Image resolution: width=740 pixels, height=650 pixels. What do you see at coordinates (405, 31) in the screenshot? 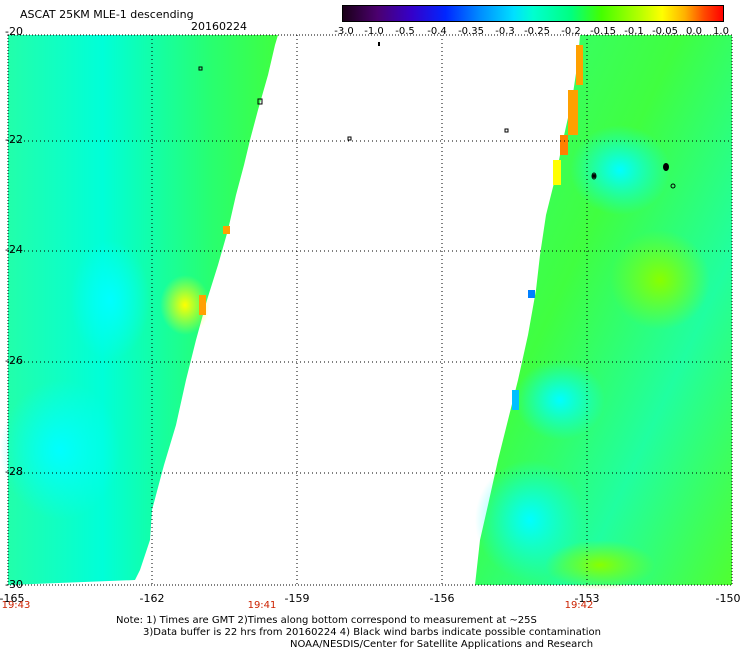
I see `colorbar-tick: -0.5` at bounding box center [405, 31].